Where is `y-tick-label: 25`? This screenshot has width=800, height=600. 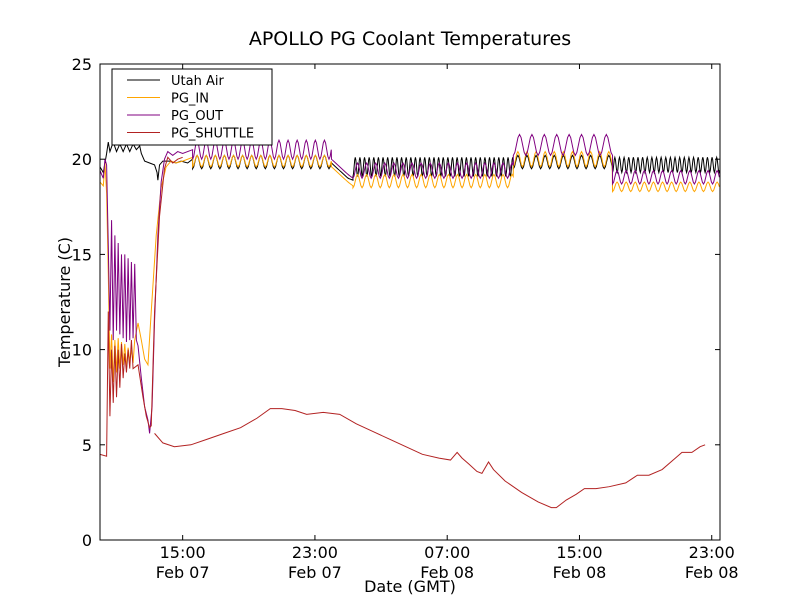
y-tick-label: 25 is located at coordinates (82, 64).